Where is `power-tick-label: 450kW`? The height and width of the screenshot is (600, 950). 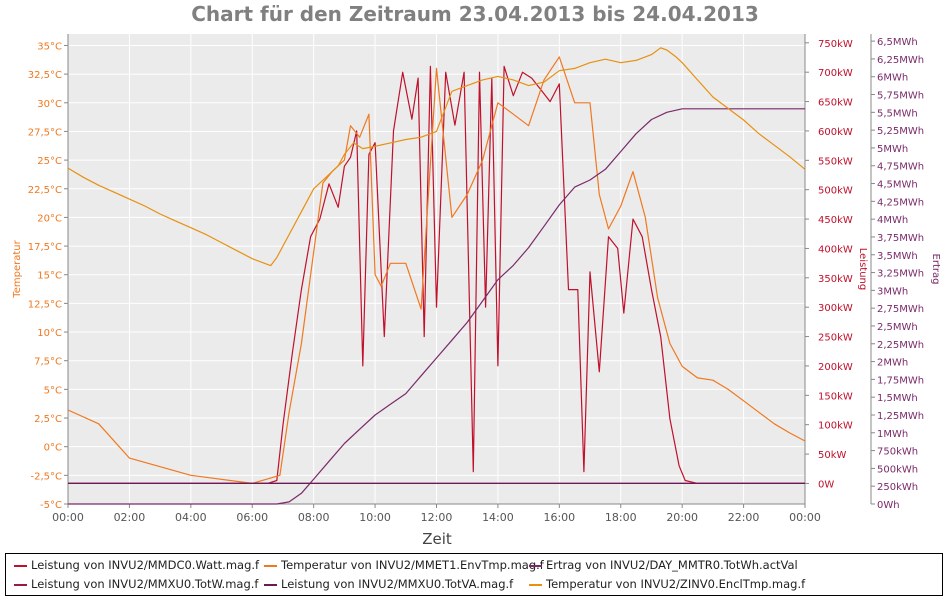
power-tick-label: 450kW is located at coordinates (835, 220).